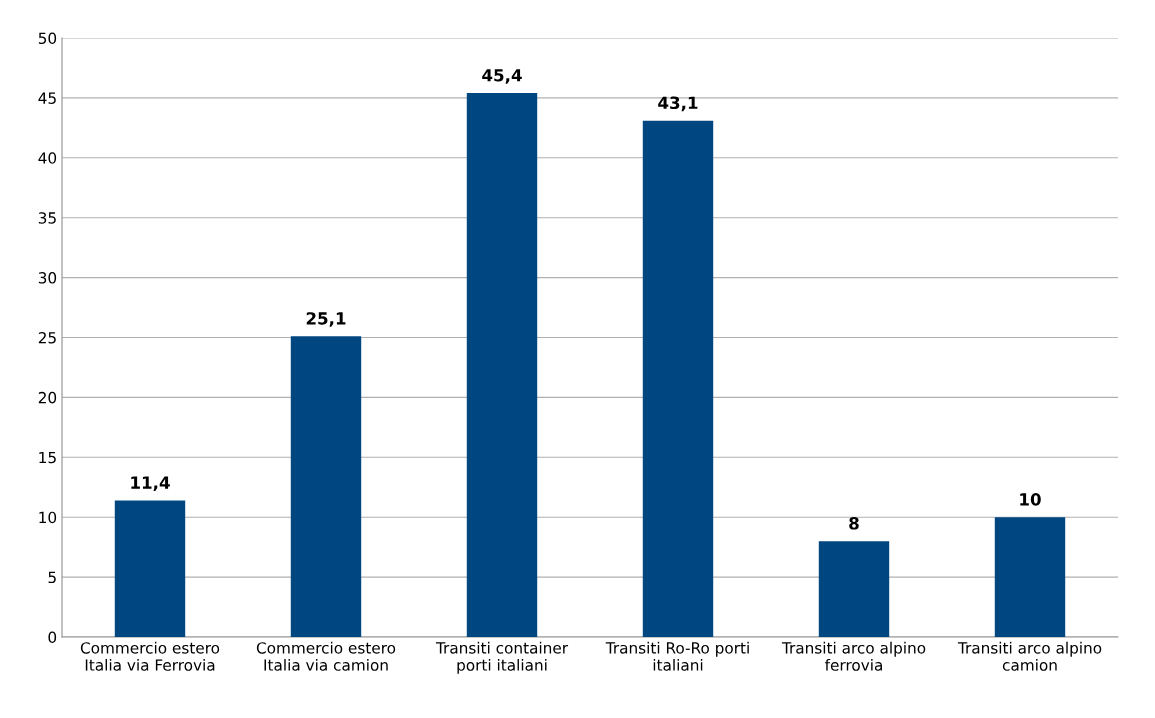 This screenshot has height=718, width=1155. Describe the element at coordinates (47, 397) in the screenshot. I see `y-tick-label: 20` at that location.